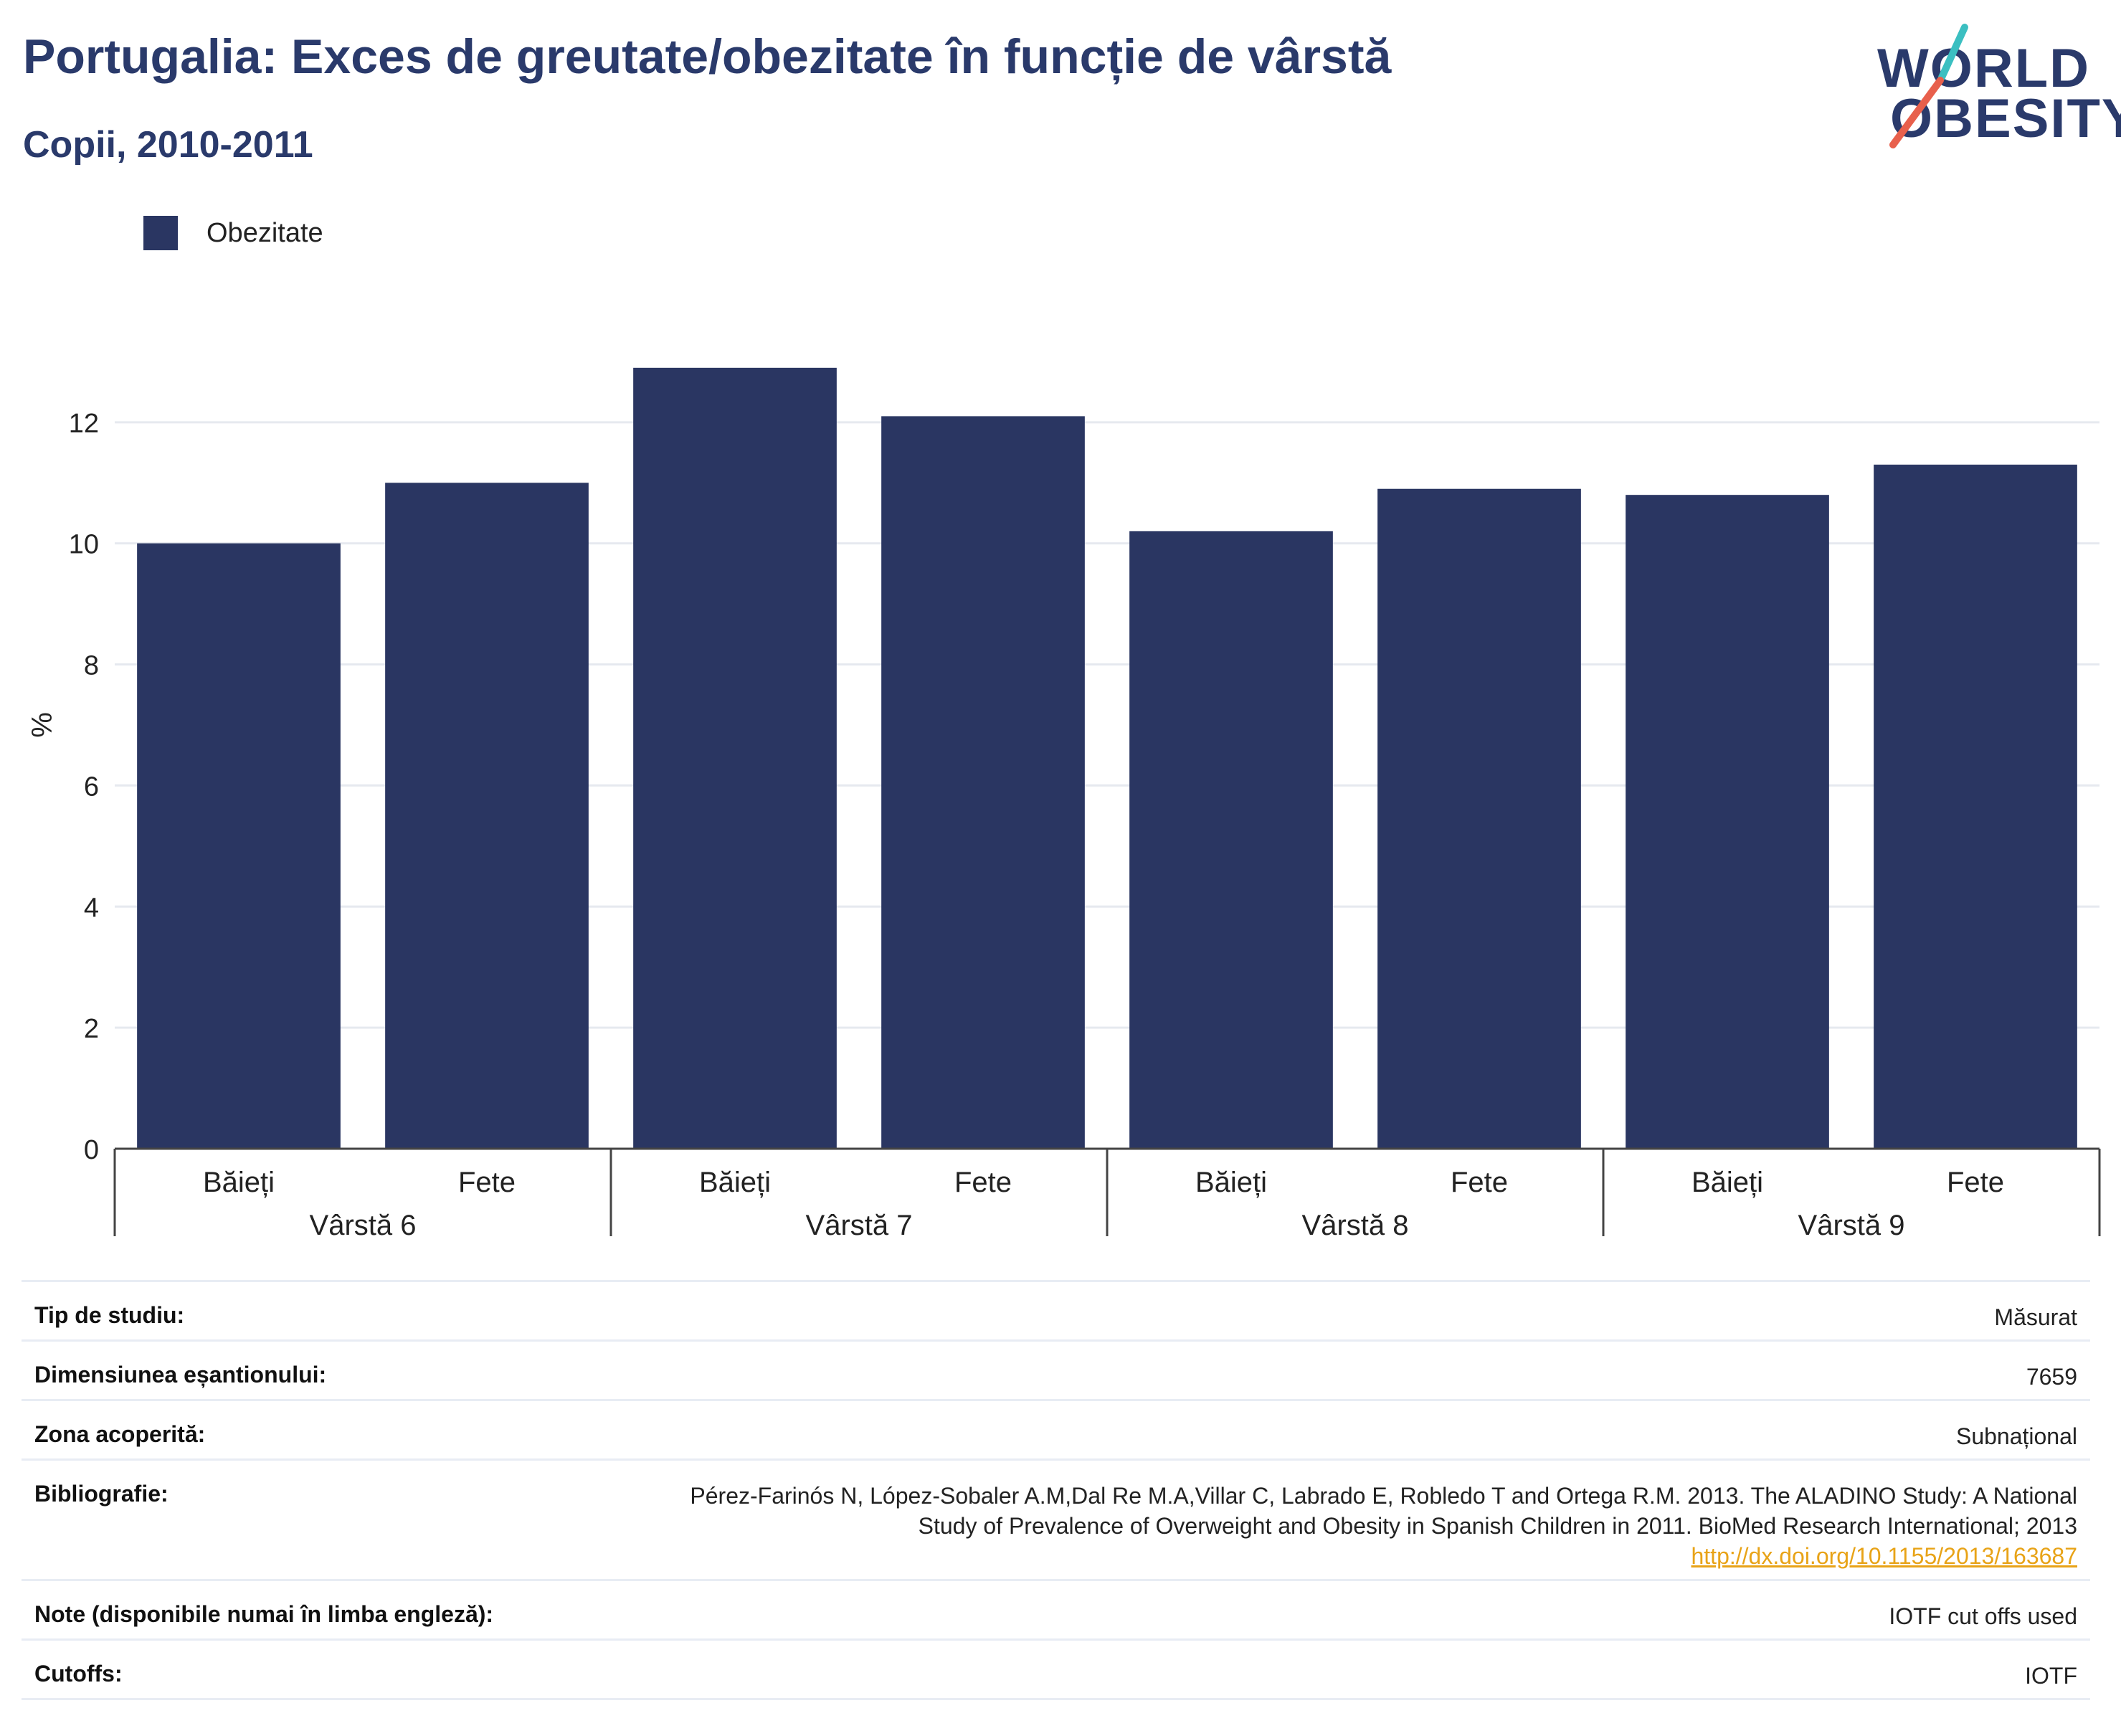  What do you see at coordinates (265, 232) in the screenshot?
I see `legend-label-obezitate: Obezitate` at bounding box center [265, 232].